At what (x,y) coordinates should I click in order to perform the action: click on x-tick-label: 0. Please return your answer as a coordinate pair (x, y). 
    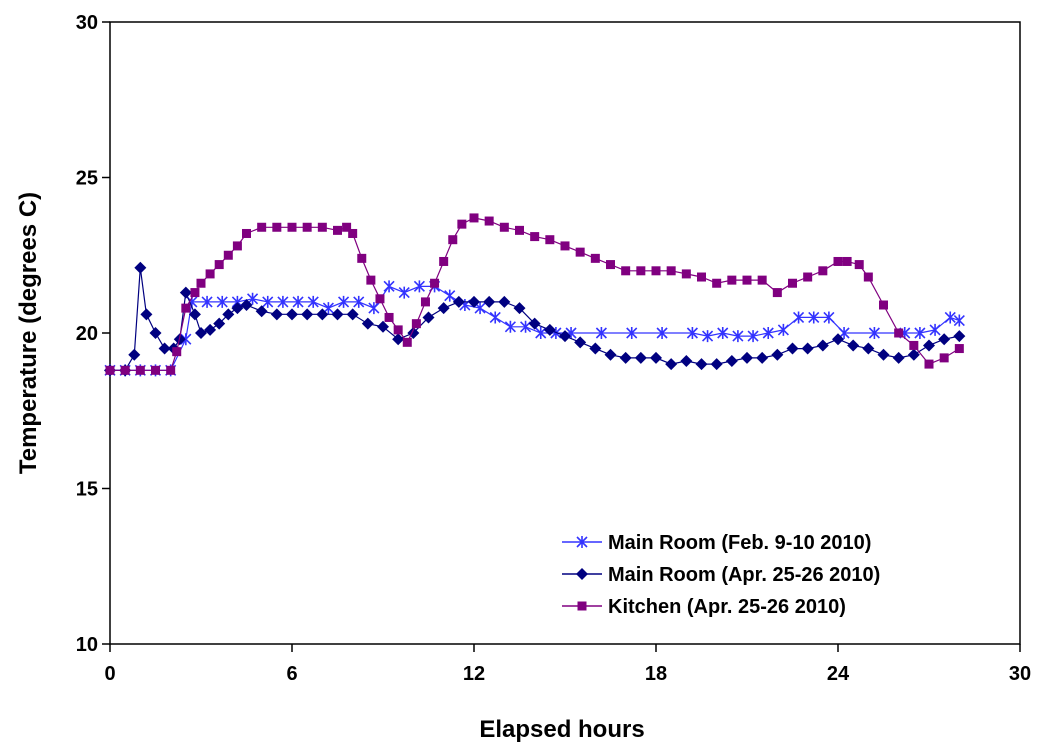
    Looking at the image, I should click on (109, 674).